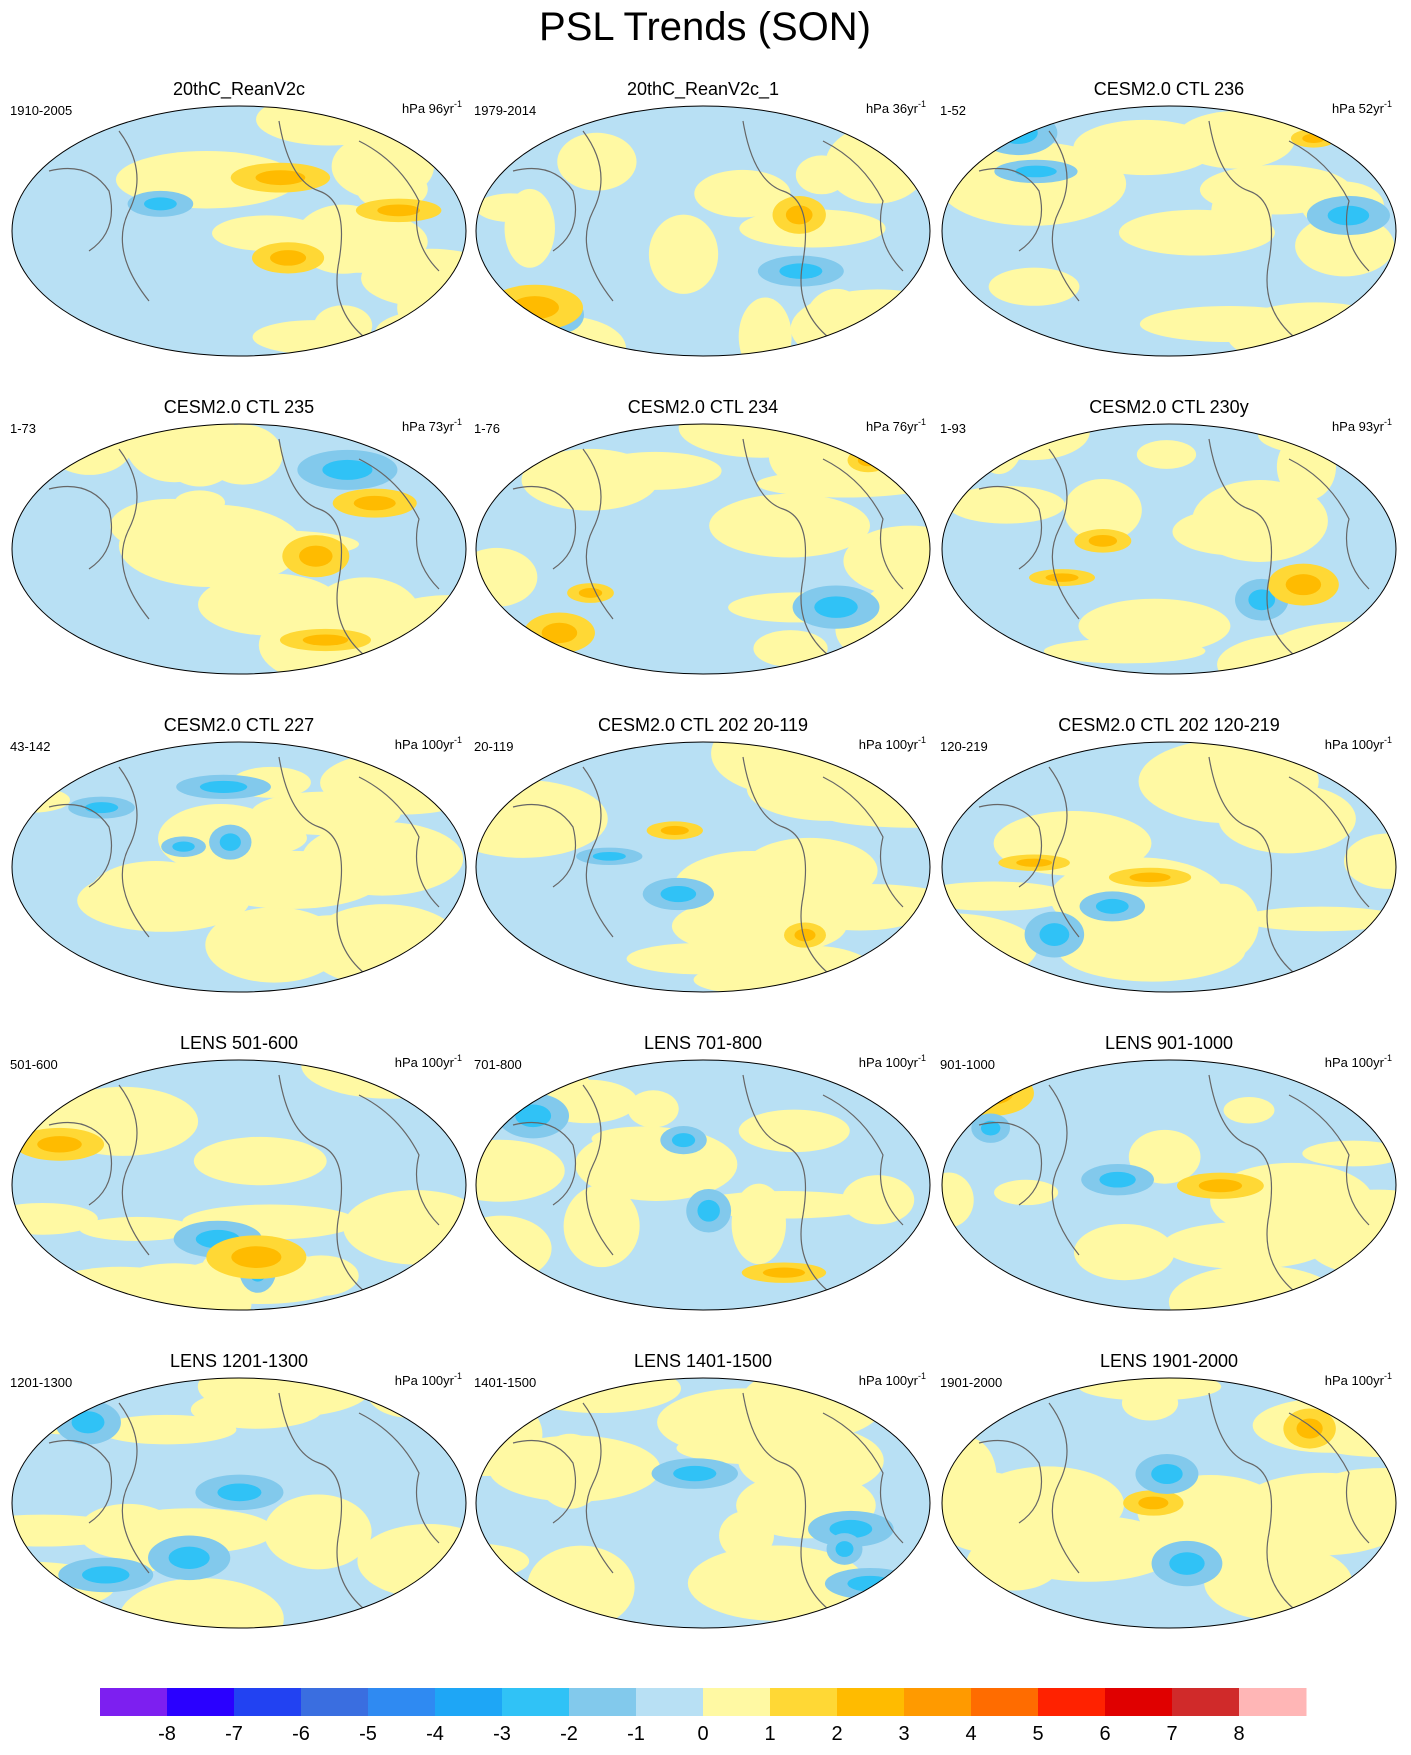  I want to click on panel-period: 501-600, so click(34, 1064).